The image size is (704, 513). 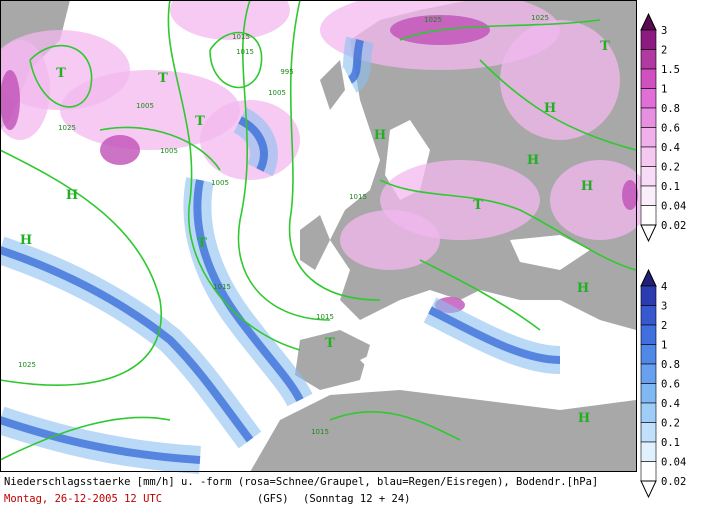 What do you see at coordinates (670, 187) in the screenshot?
I see `snow-level-label: 0.1` at bounding box center [670, 187].